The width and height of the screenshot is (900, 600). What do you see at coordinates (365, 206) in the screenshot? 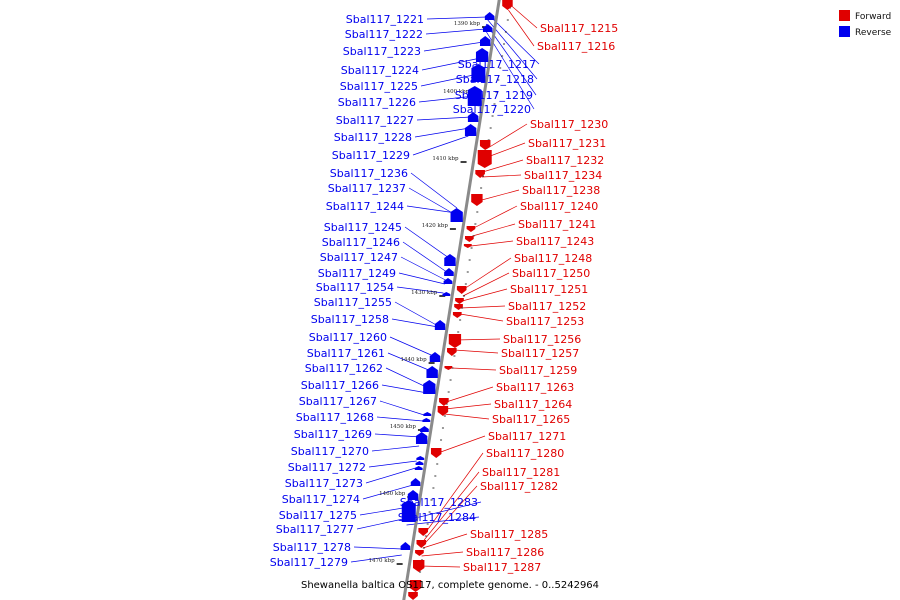
I see `gene-label-sbal117_1244: Sbal117_1244` at bounding box center [365, 206].